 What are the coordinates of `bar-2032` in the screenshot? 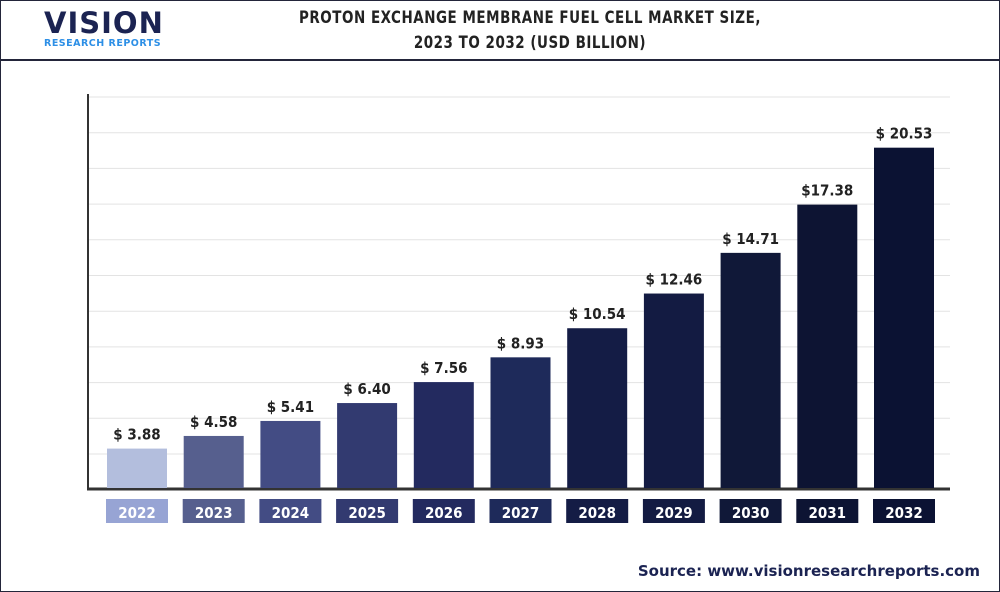 It's located at (904, 317).